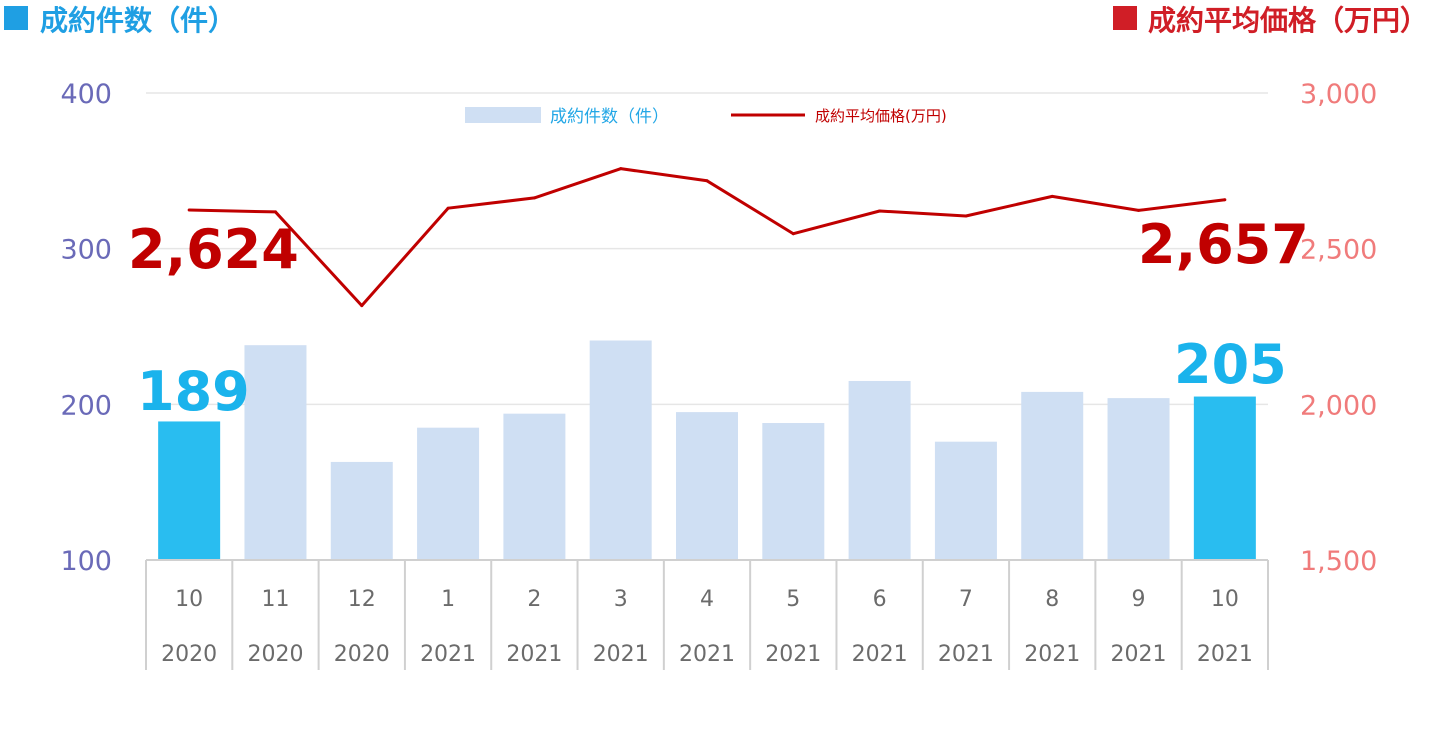 This screenshot has width=1440, height=738. I want to click on left-title-marker, so click(16, 18).